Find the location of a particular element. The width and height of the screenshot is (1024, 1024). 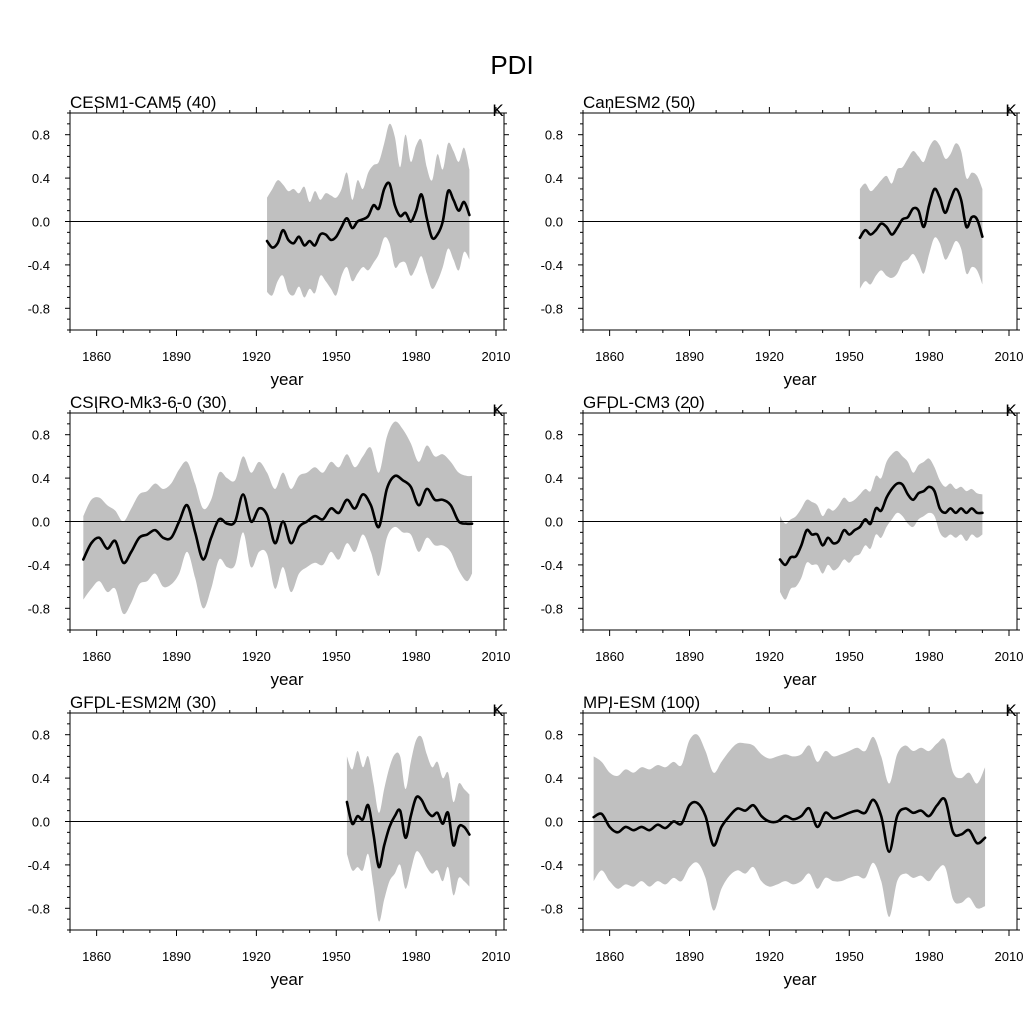

panel-title: MPI-ESM (100) is located at coordinates (641, 702).